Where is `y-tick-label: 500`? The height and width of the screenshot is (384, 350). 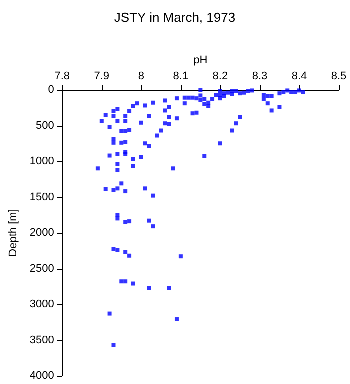
y-tick-label: 500 is located at coordinates (45, 126).